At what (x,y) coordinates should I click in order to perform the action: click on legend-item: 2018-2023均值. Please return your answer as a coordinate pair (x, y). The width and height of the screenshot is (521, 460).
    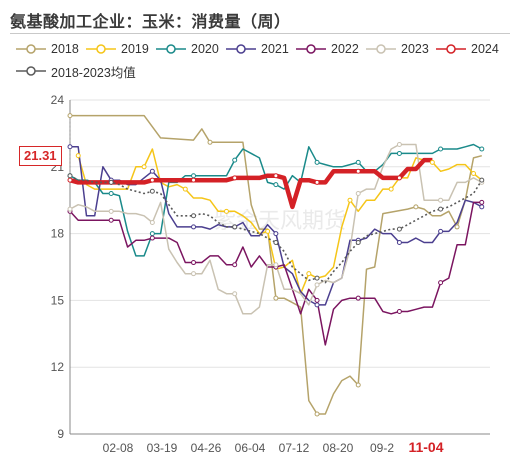
    Looking at the image, I should click on (76, 71).